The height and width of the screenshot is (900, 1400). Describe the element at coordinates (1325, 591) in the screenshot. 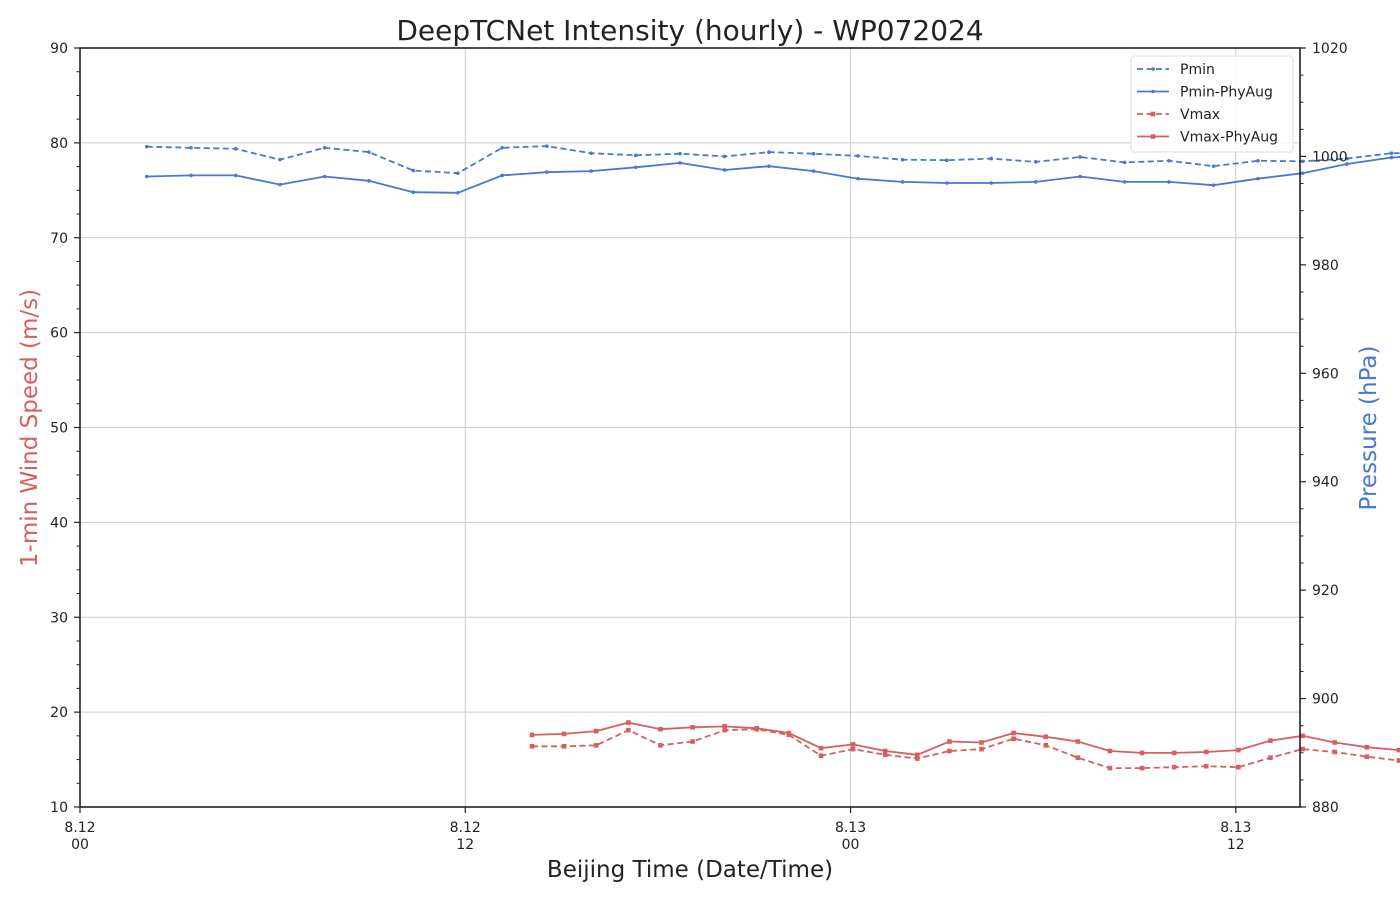

I see `y-right-tick-label: 920` at that location.